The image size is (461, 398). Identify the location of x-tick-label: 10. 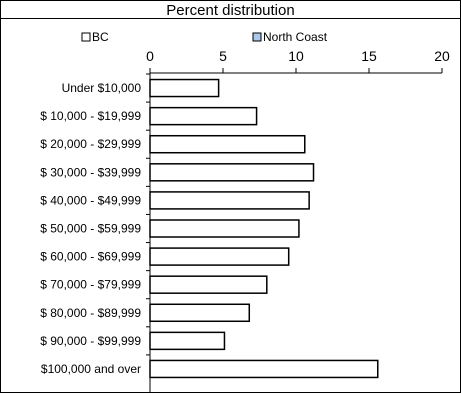
(296, 56).